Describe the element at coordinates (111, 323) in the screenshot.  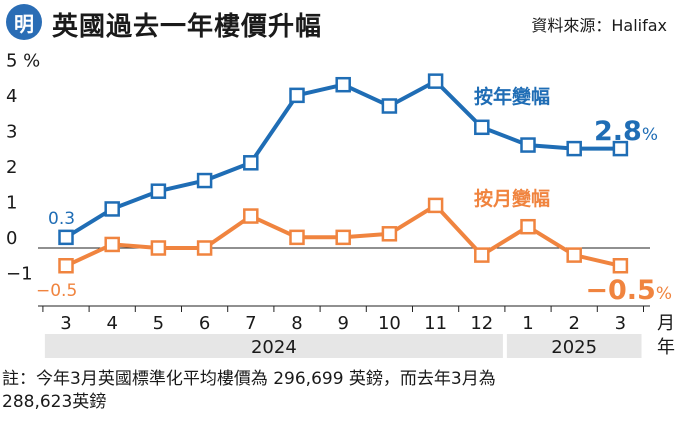
I see `x-tick-label: 4` at that location.